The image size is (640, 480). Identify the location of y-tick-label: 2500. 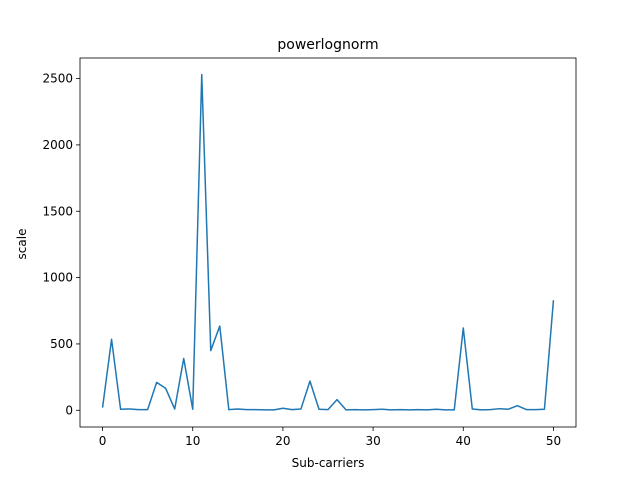
(57, 79).